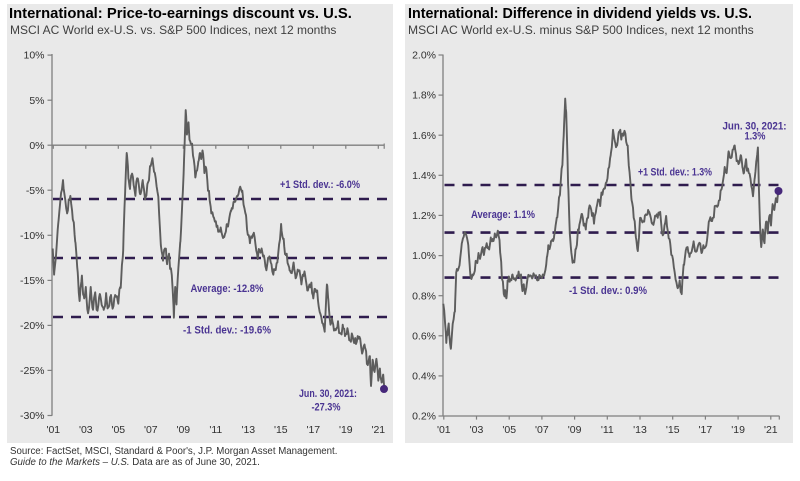  I want to click on svg-text: 1.3%, so click(755, 137).